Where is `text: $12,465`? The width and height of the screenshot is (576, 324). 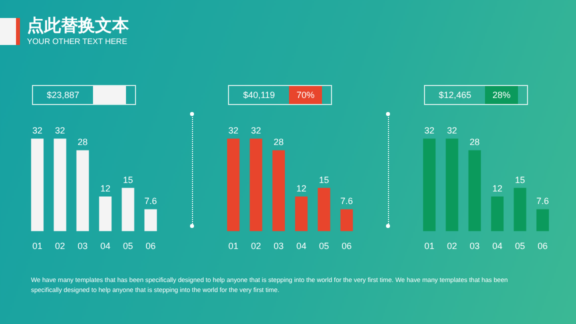
text: $12,465 is located at coordinates (455, 95).